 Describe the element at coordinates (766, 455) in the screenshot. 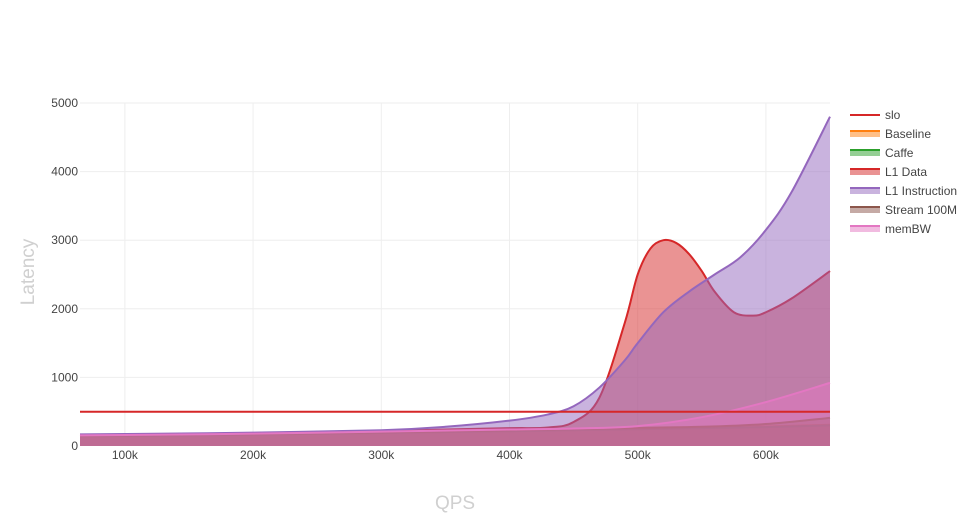

I see `x-tick-label: 600k` at that location.